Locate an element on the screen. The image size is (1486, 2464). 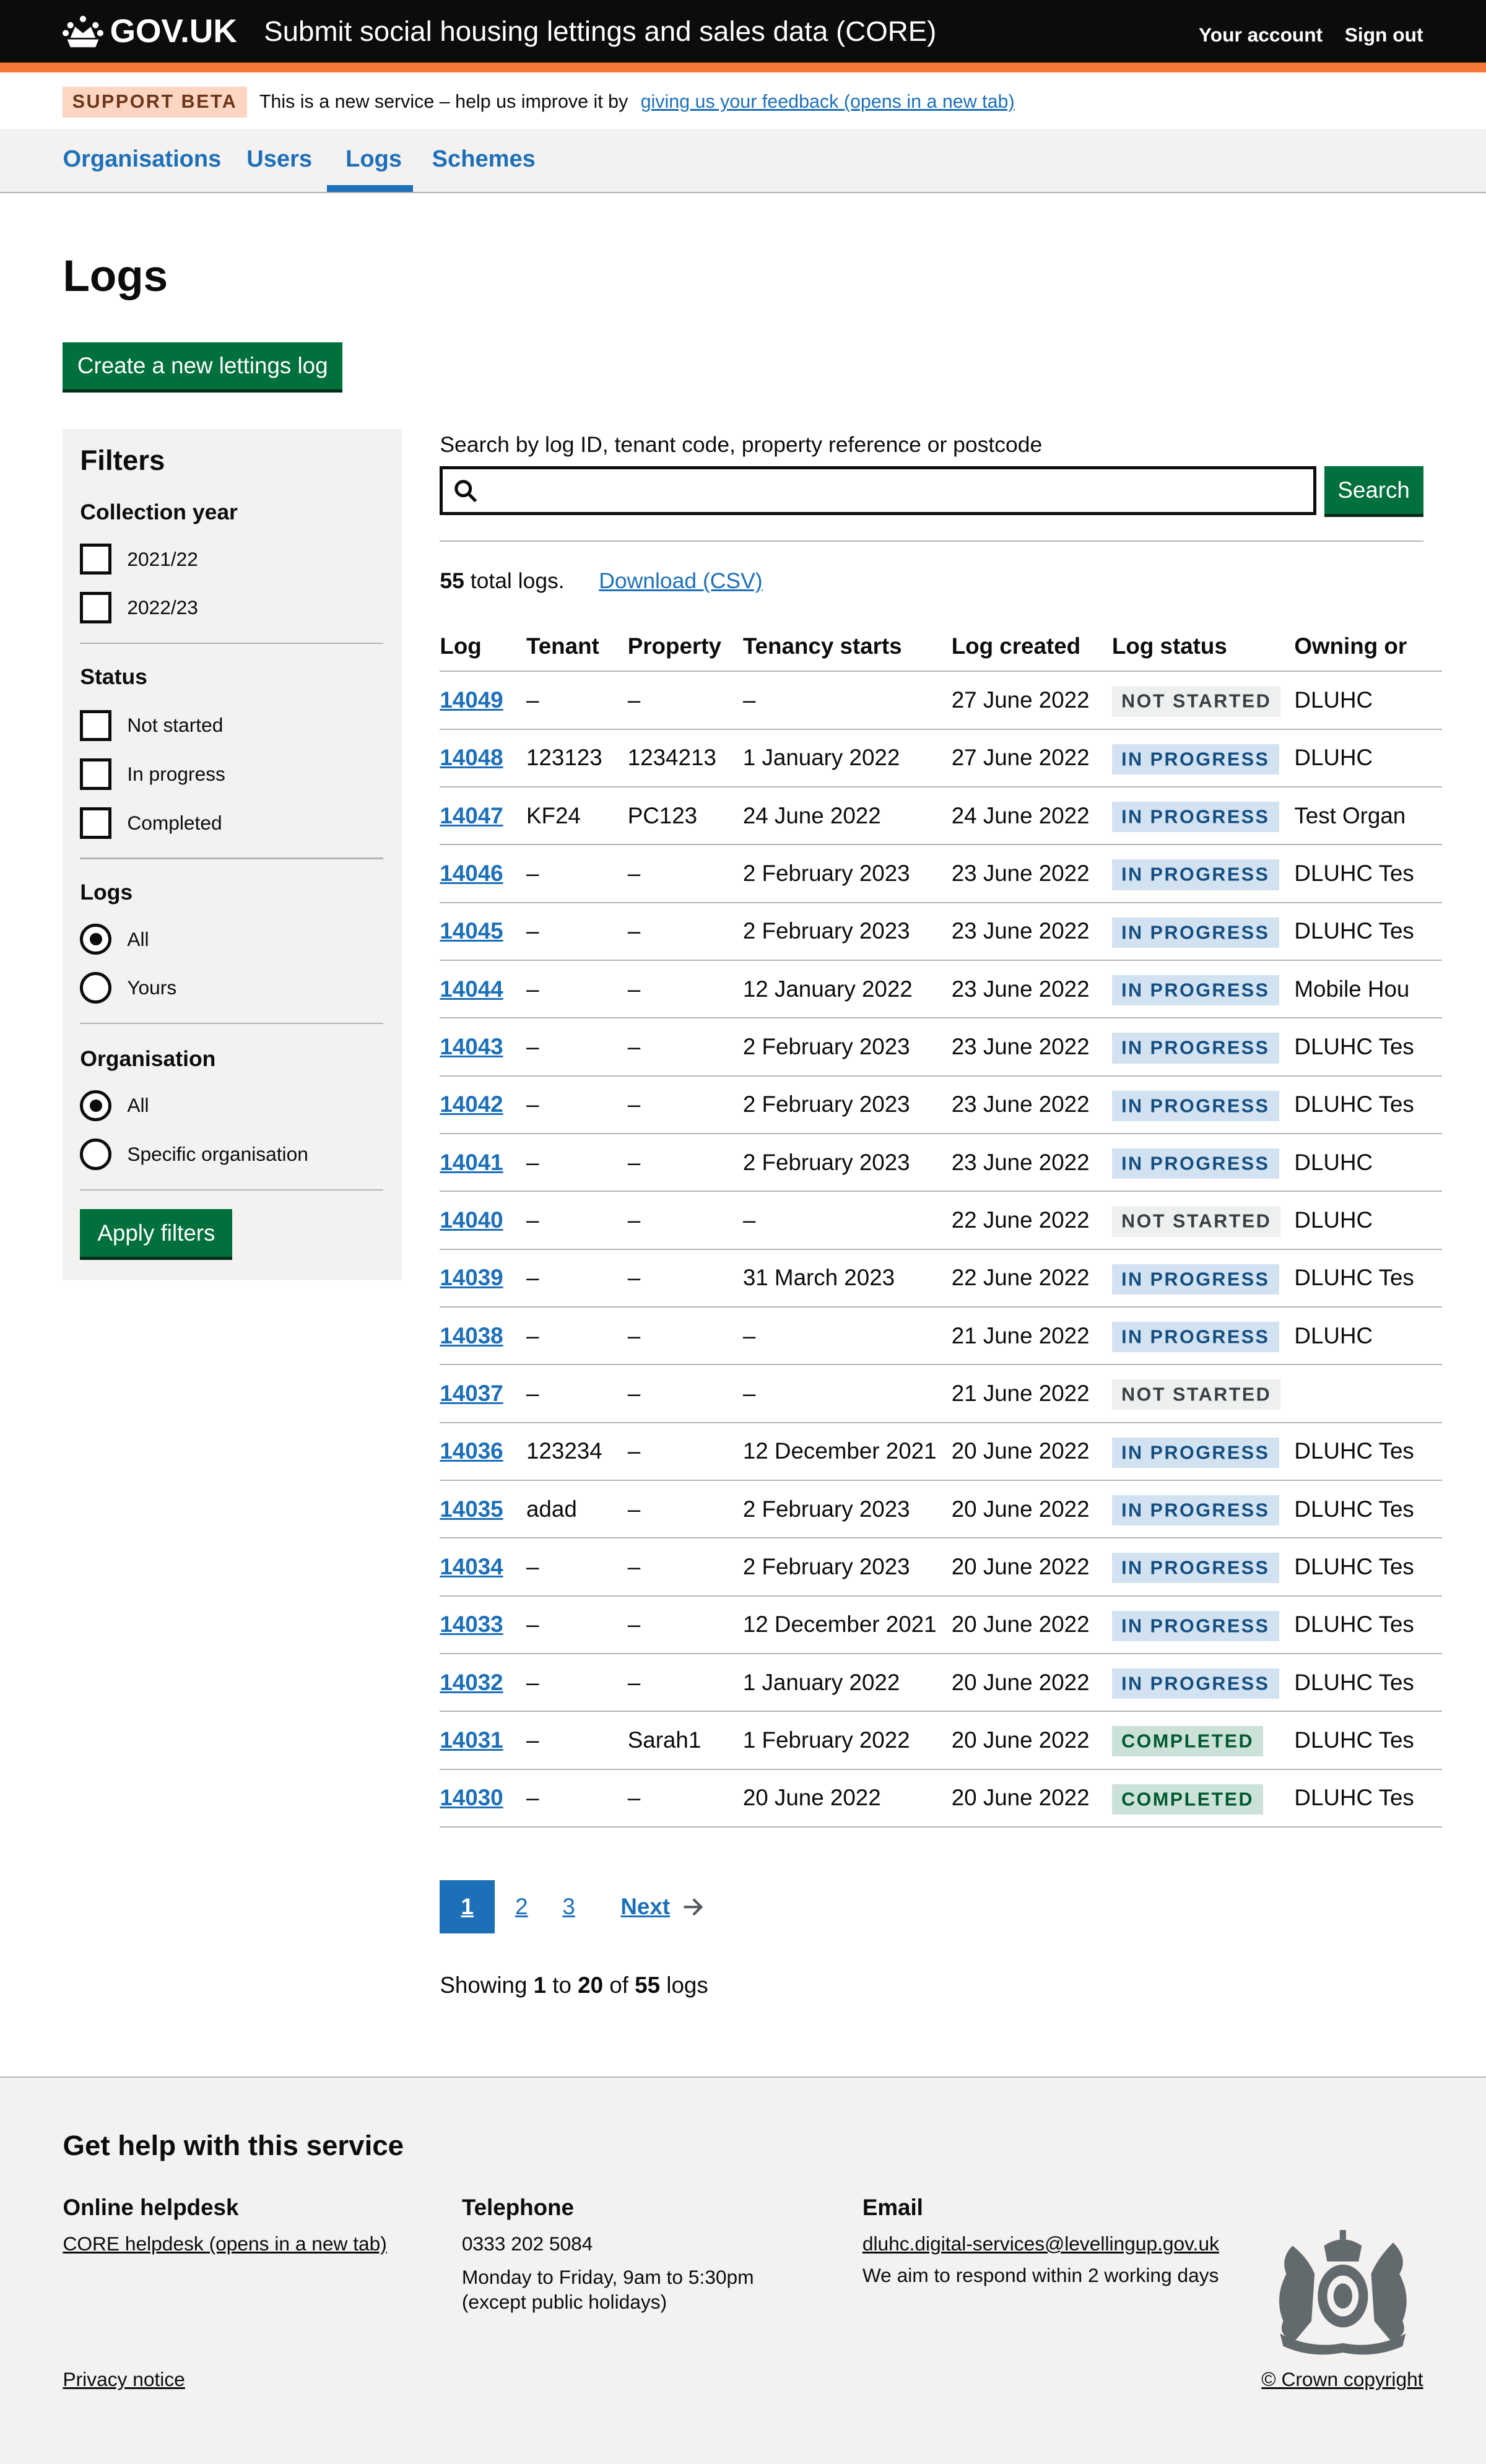
page-3-link: 3 is located at coordinates (568, 1906).